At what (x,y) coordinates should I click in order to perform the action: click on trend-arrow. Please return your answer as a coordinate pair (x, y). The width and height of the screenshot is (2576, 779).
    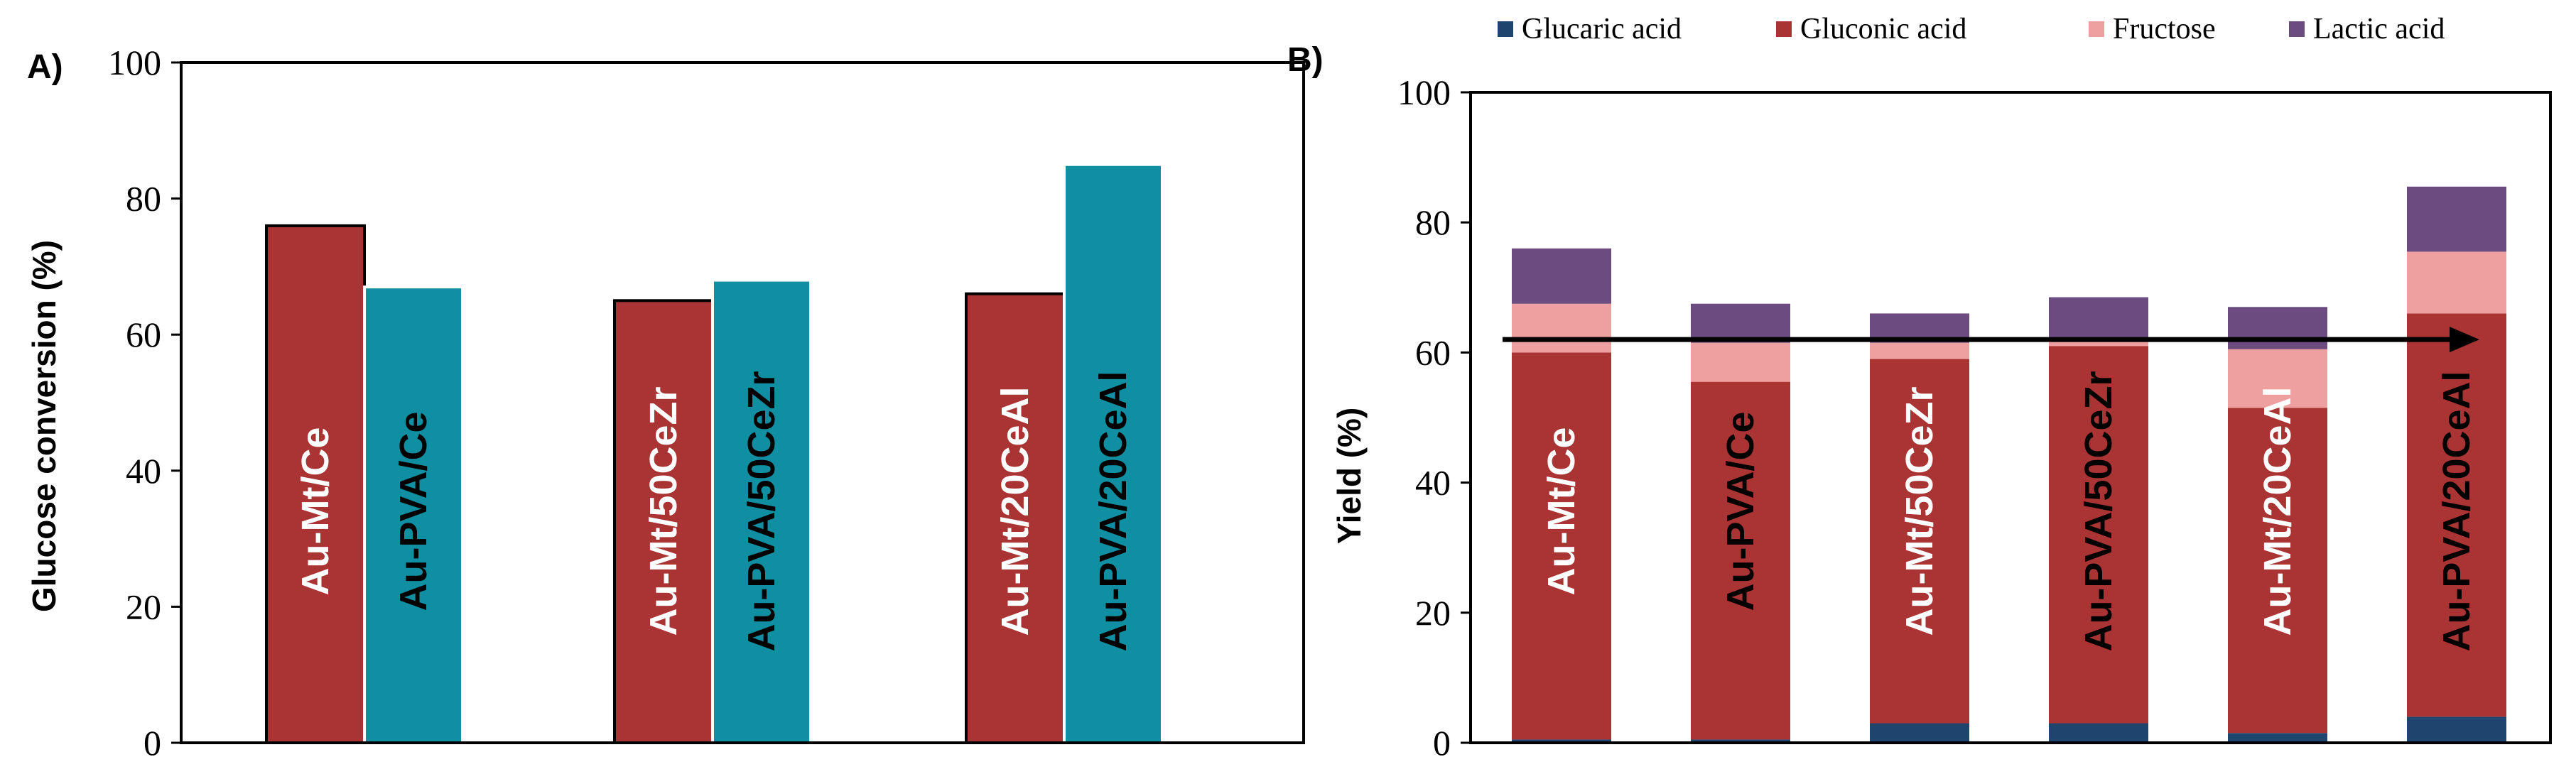
    Looking at the image, I should click on (1991, 340).